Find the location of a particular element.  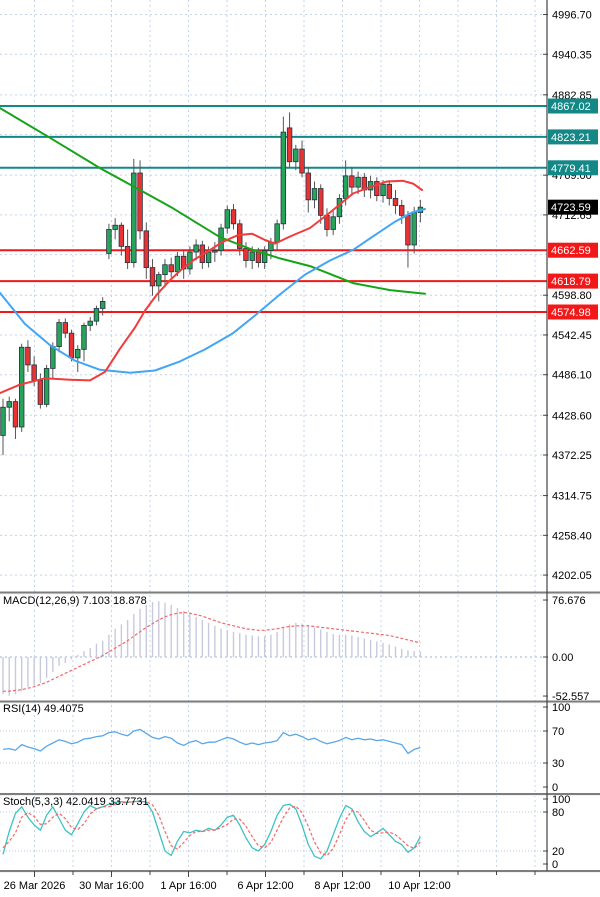

axis-label: 4202.05 is located at coordinates (572, 576).